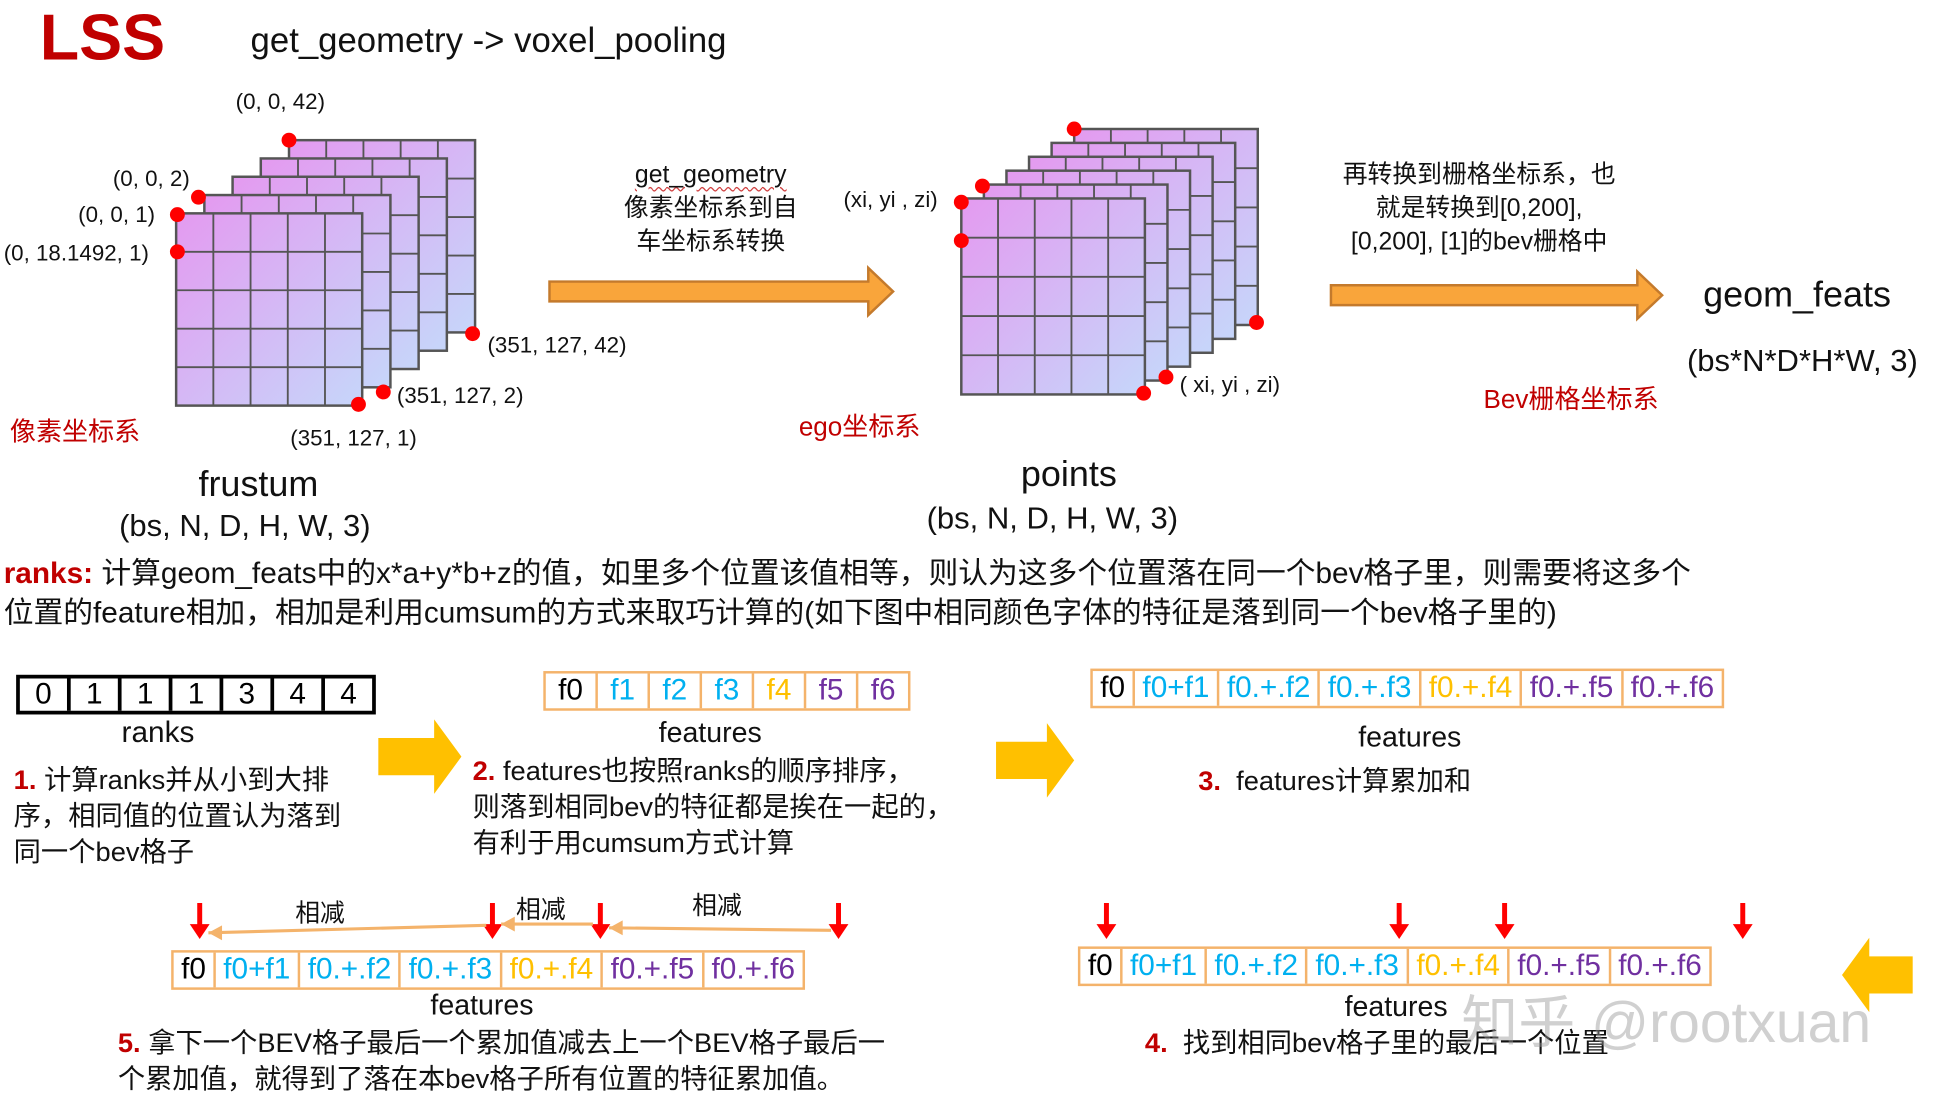 The image size is (1935, 1097). I want to click on step1-text: 1. 计算ranks并从小到大排 序，相同值的位置认为落到 同一个bev格子, so click(177, 816).